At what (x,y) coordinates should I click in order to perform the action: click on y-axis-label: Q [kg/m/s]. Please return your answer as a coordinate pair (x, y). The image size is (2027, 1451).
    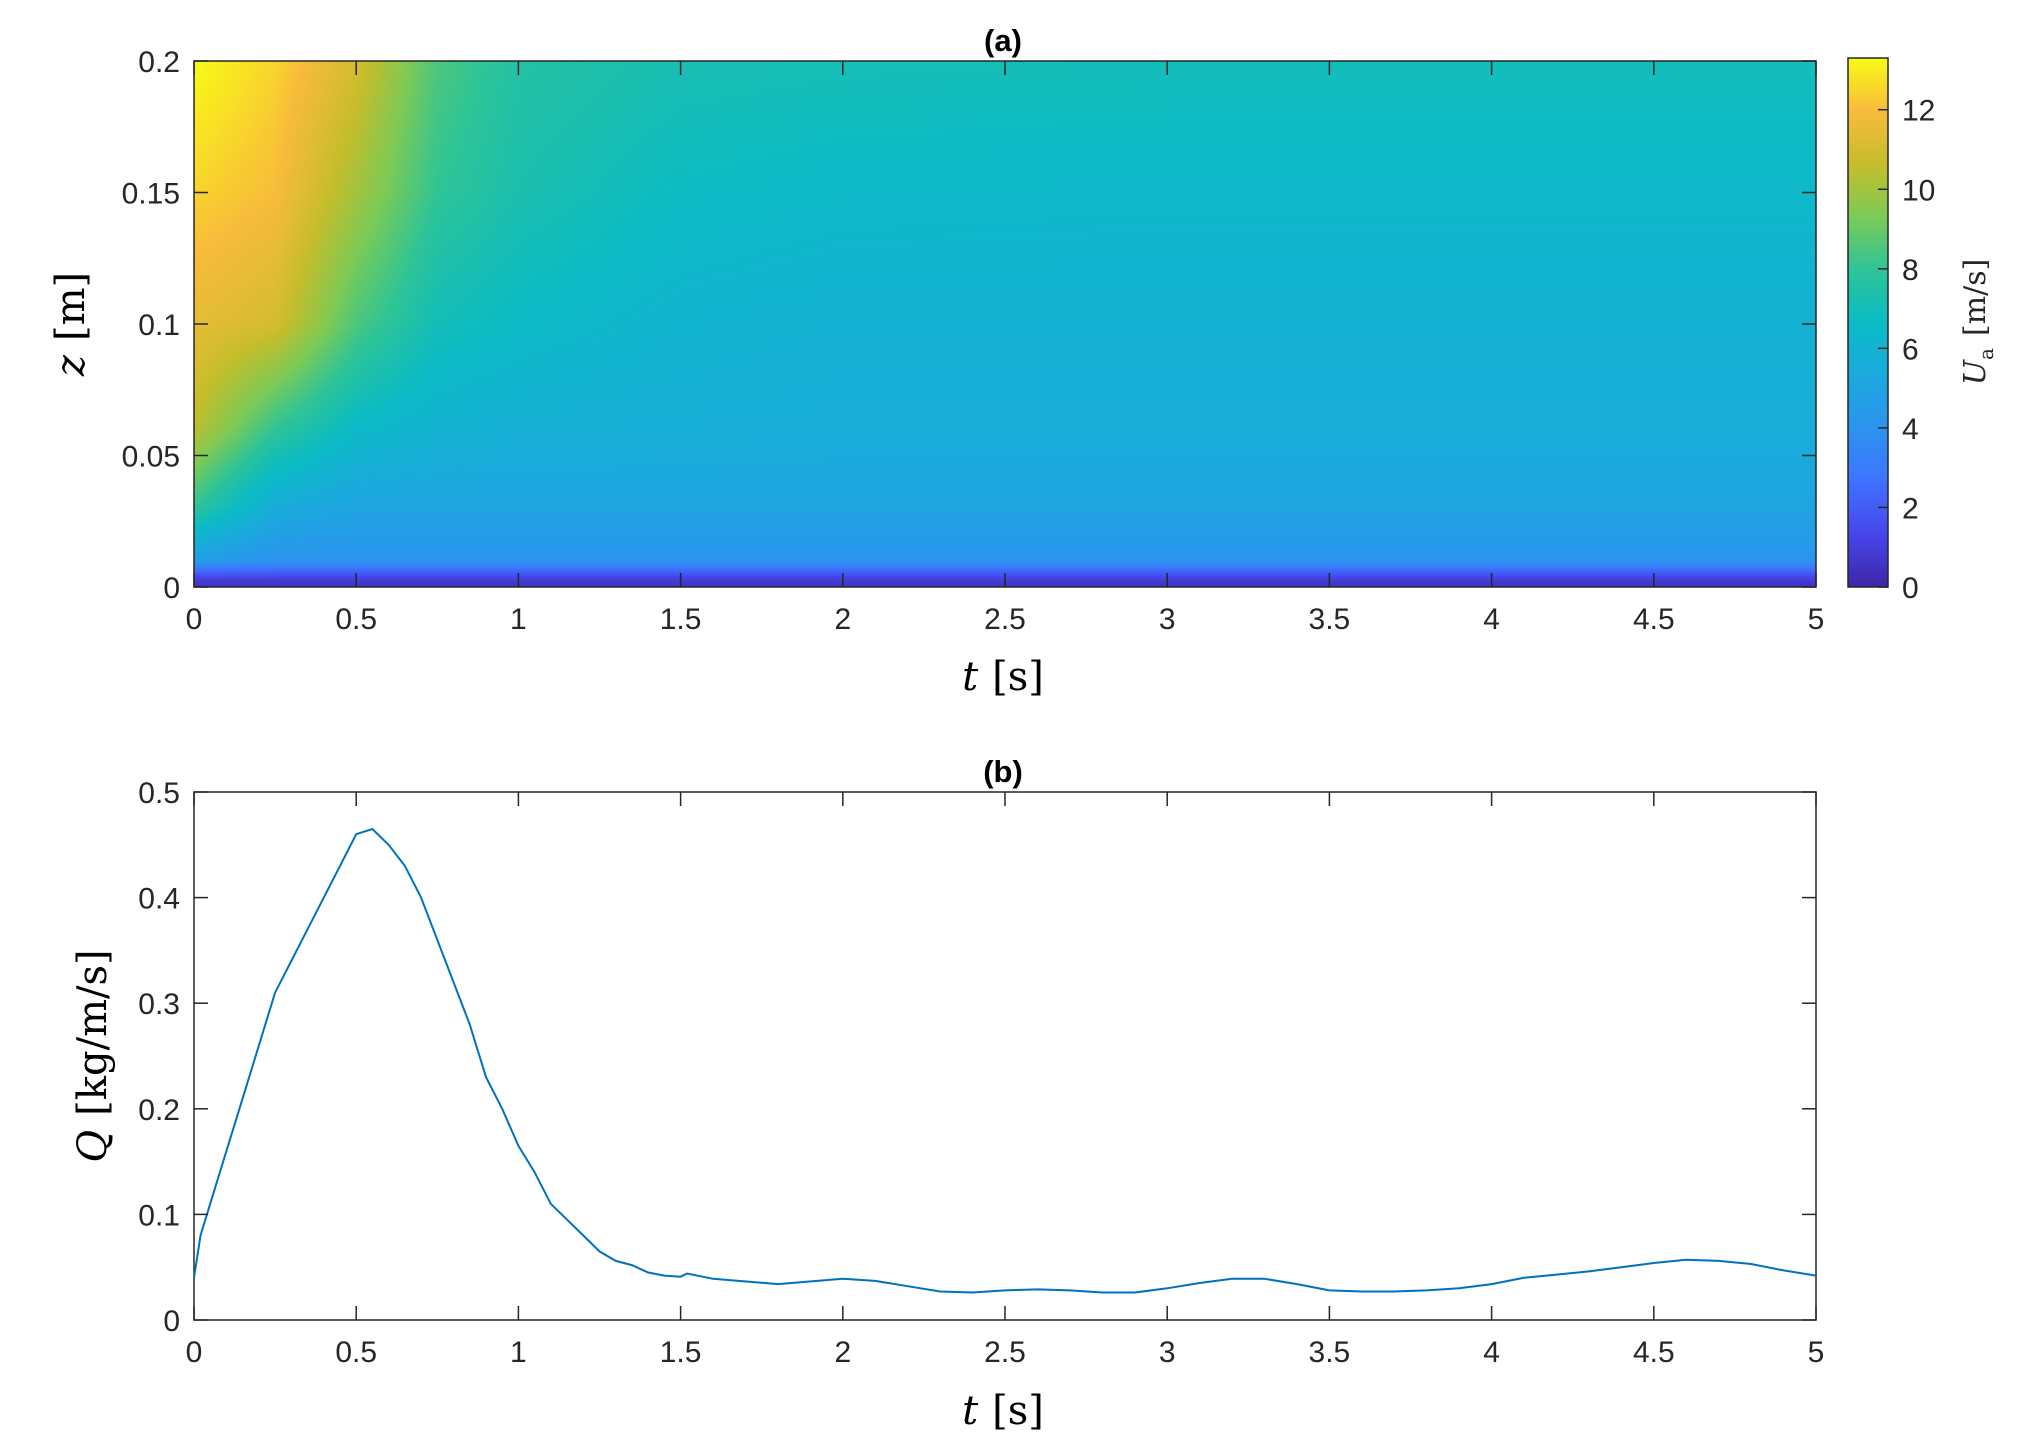
    Looking at the image, I should click on (93, 1055).